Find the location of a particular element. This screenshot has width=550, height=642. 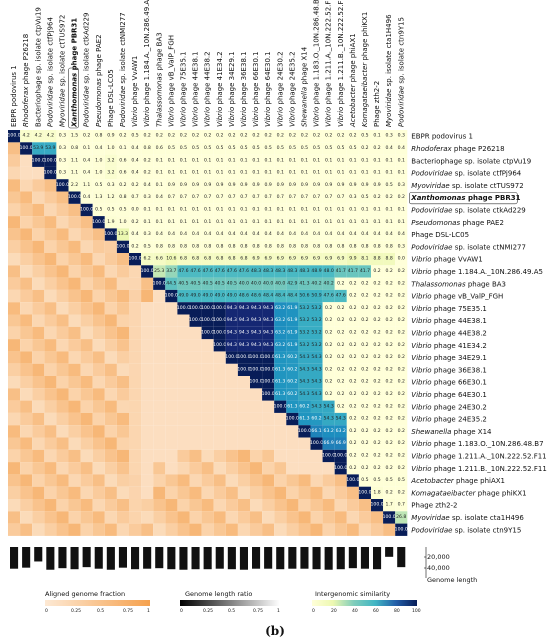

column-label-suffix: sp. isolate ctfPj964 is located at coordinates (50, 51).